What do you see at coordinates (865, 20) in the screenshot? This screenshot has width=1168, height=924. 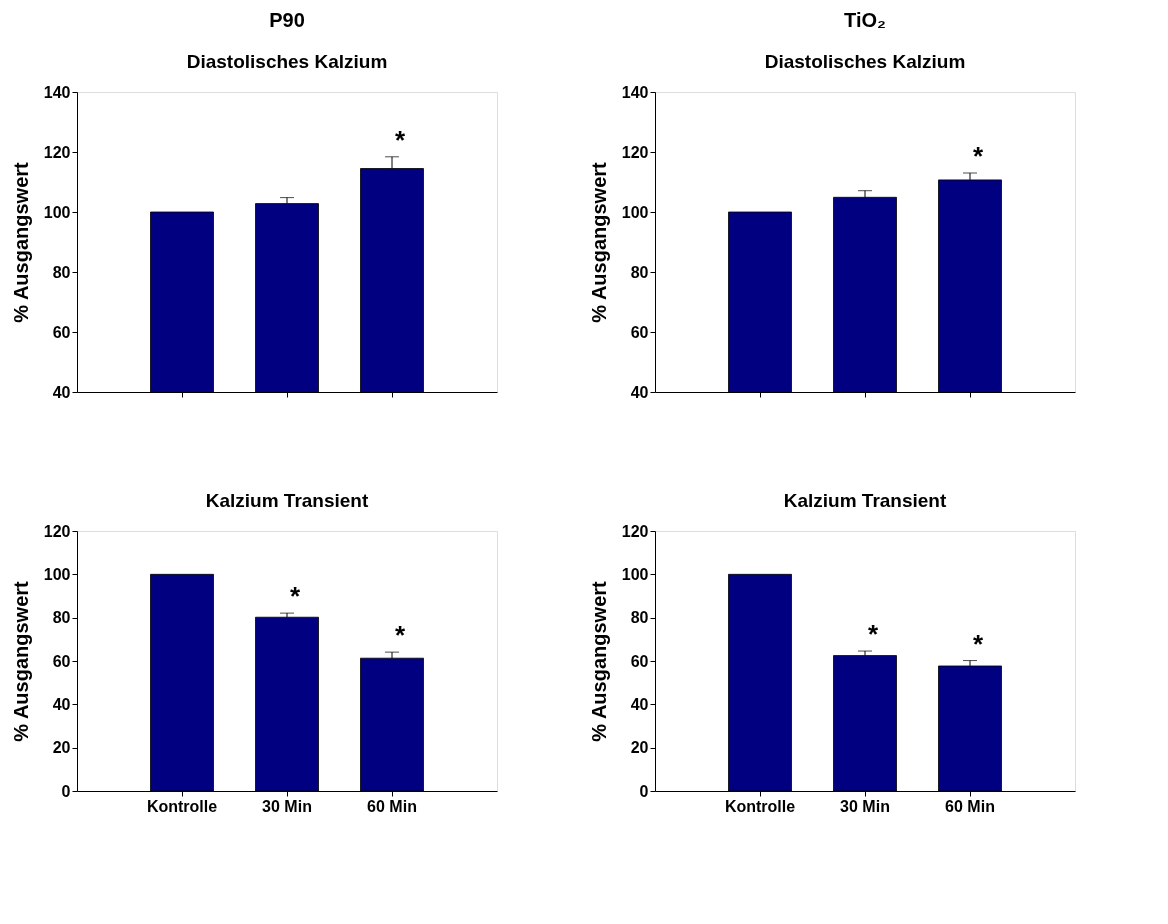 I see `chart-title: TiO₂` at bounding box center [865, 20].